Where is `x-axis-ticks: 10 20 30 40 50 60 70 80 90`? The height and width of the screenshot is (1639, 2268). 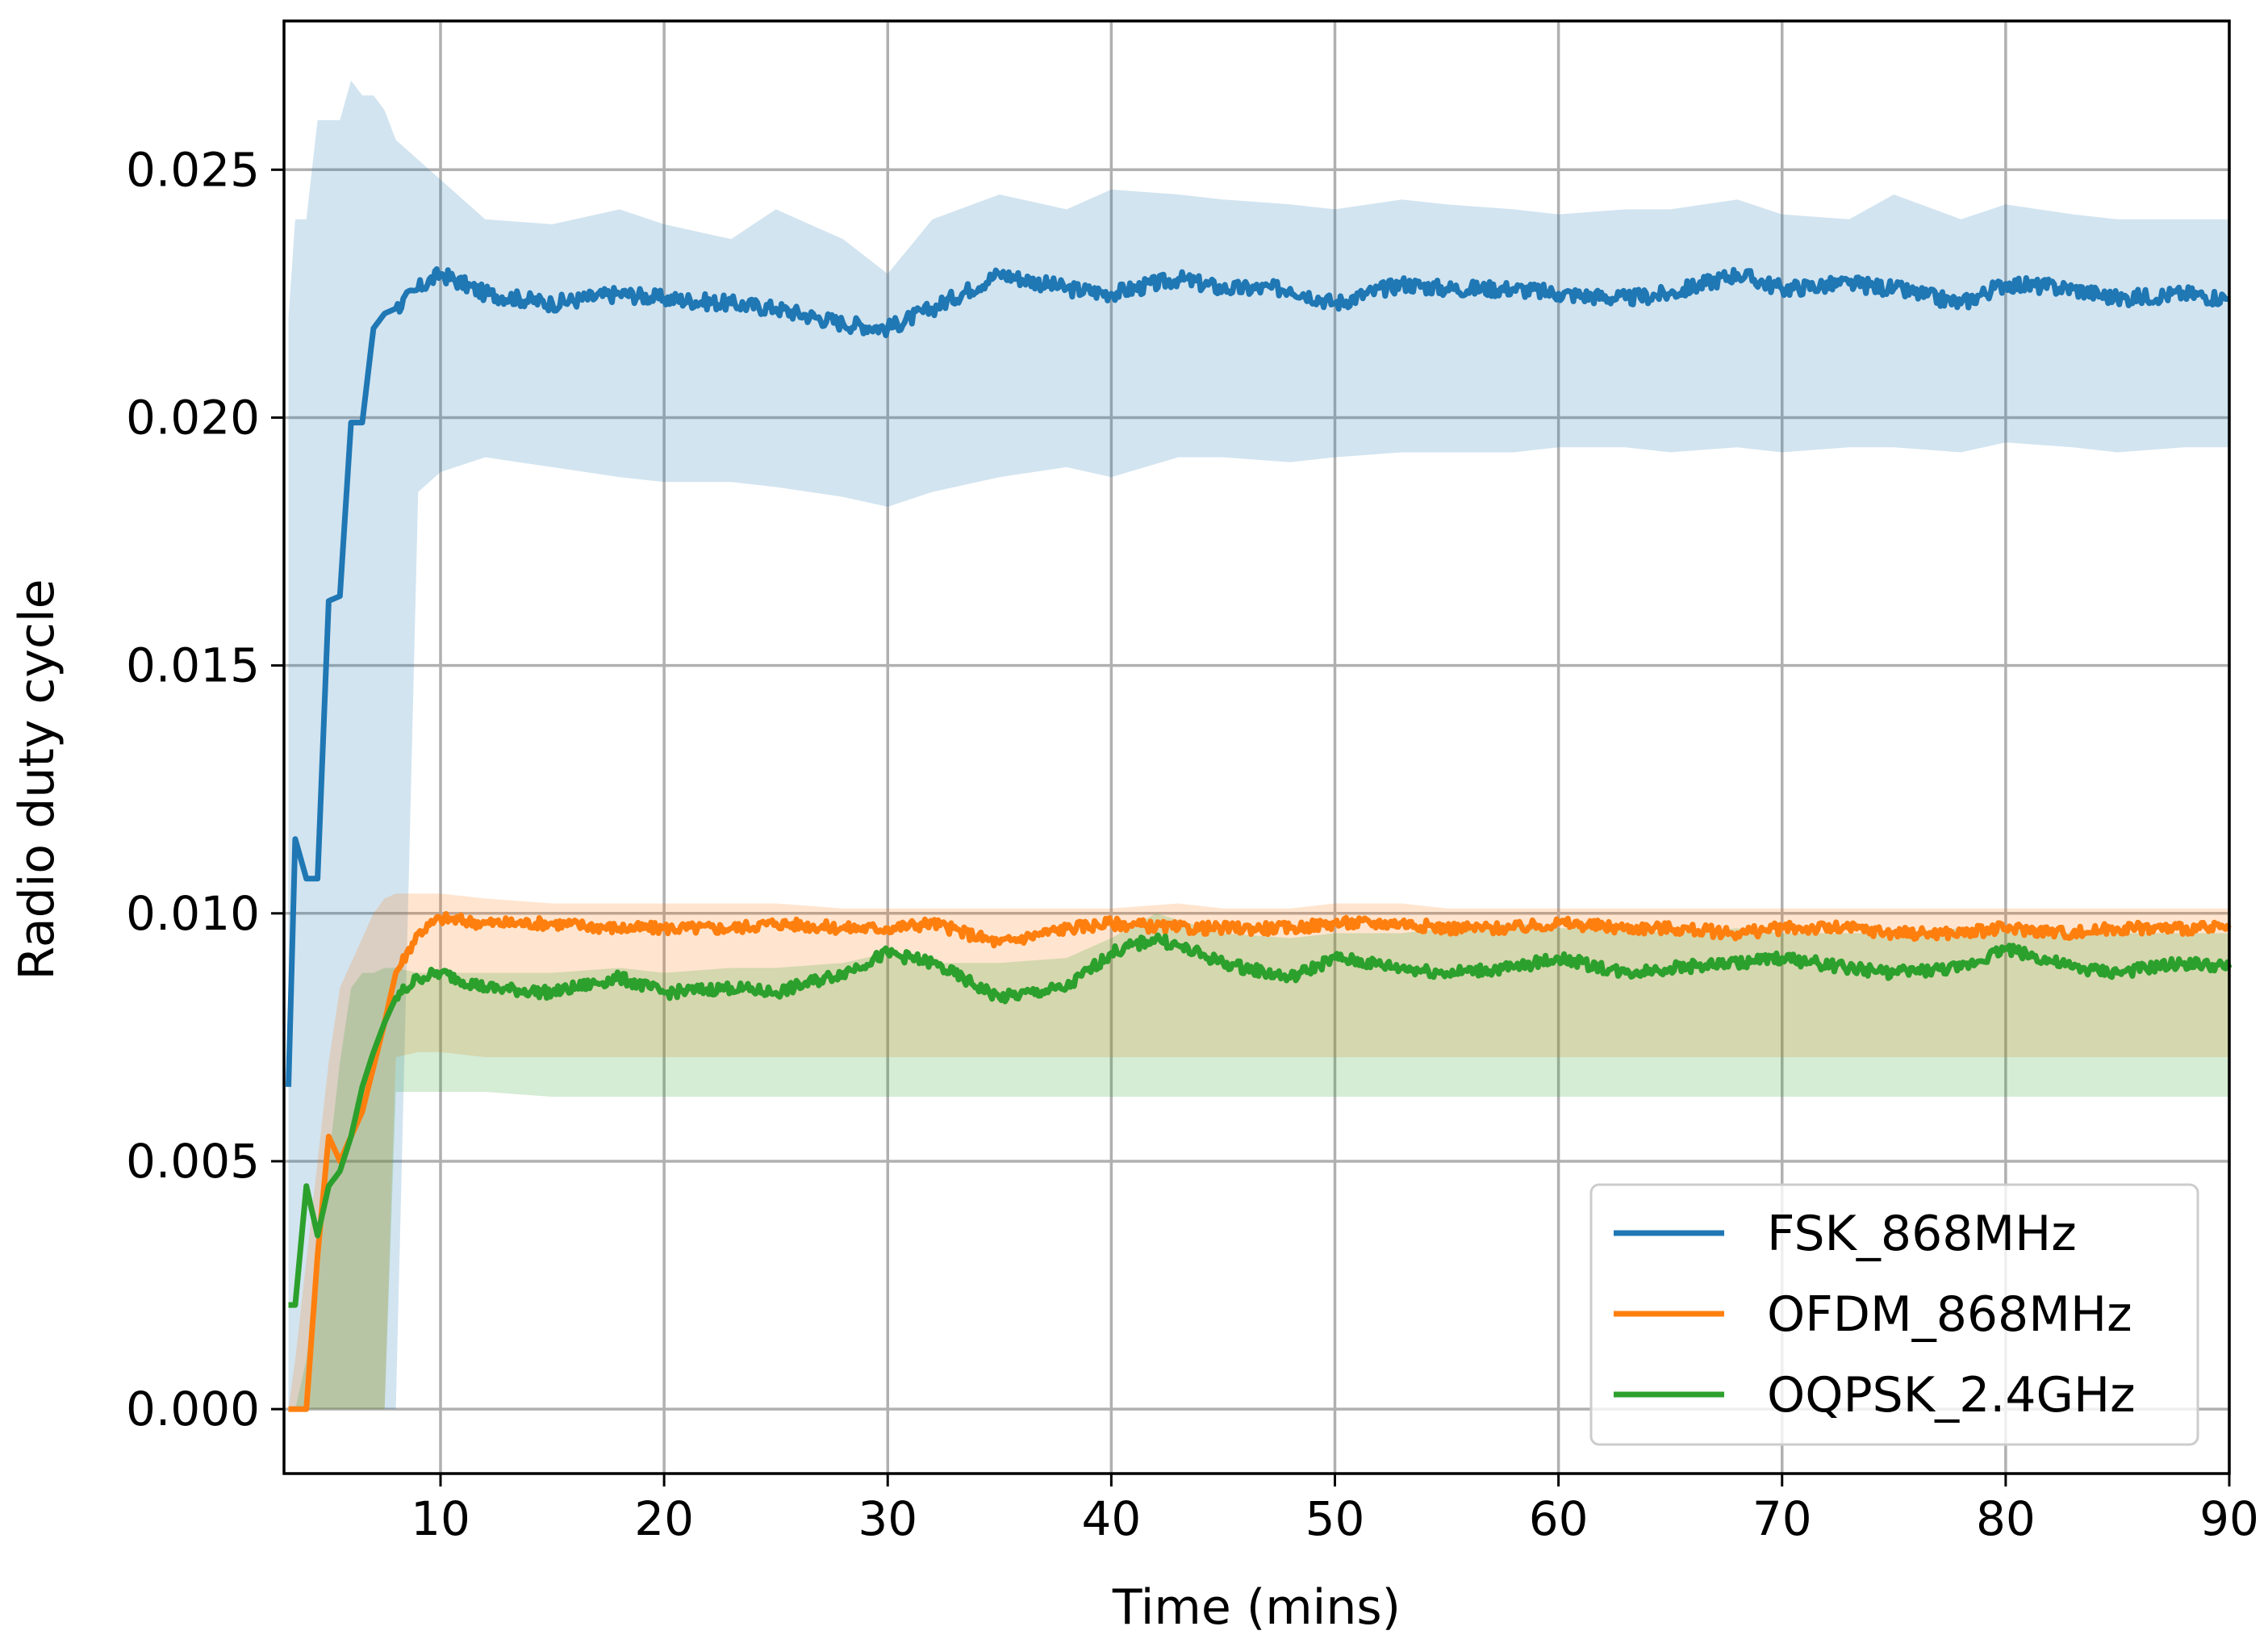
x-axis-ticks: 10 20 30 40 50 60 70 80 90 is located at coordinates (1335, 1510).